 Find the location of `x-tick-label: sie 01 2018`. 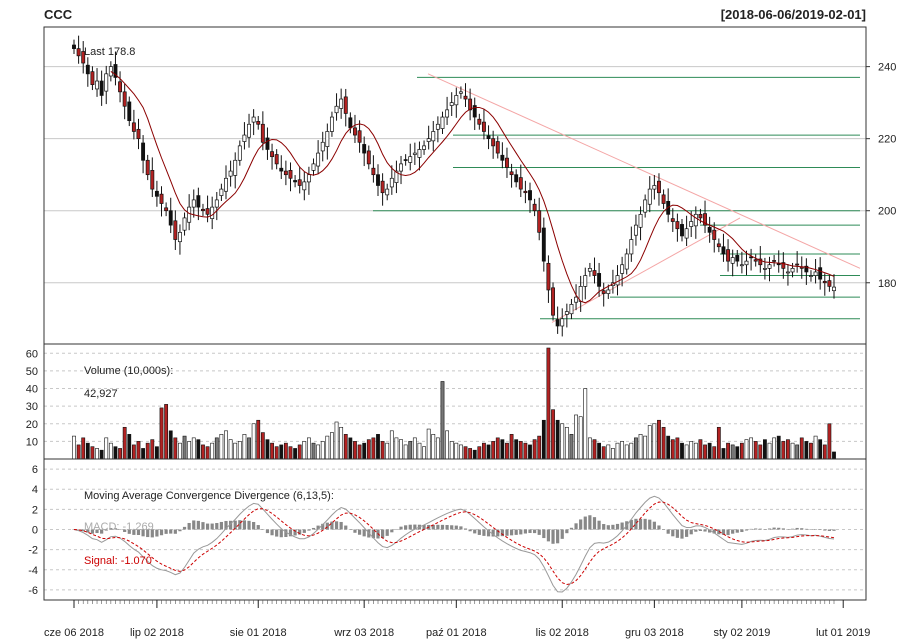

x-tick-label: sie 01 2018 is located at coordinates (258, 633).